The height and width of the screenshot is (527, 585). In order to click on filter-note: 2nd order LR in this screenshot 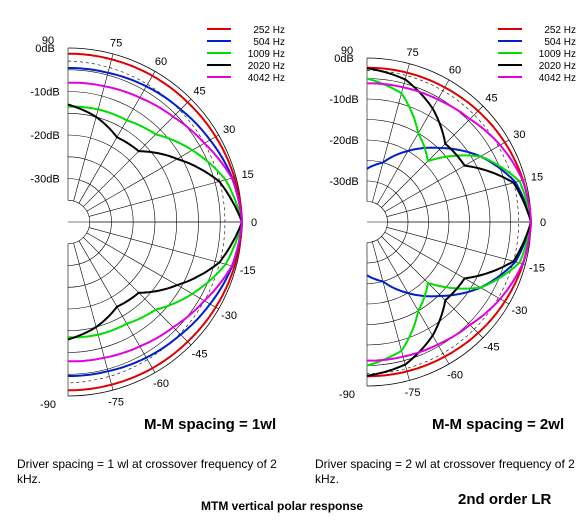, I will do `click(505, 499)`.